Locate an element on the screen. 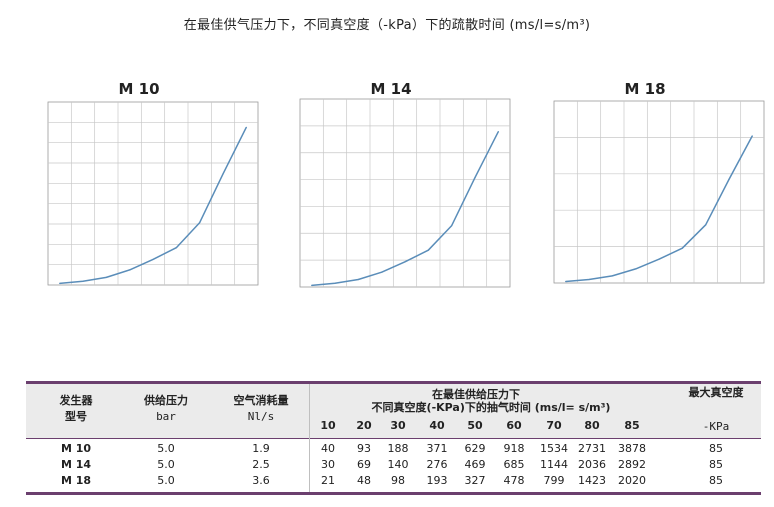 This screenshot has height=507, width=774. header-air: 空气消耗量 is located at coordinates (261, 400).